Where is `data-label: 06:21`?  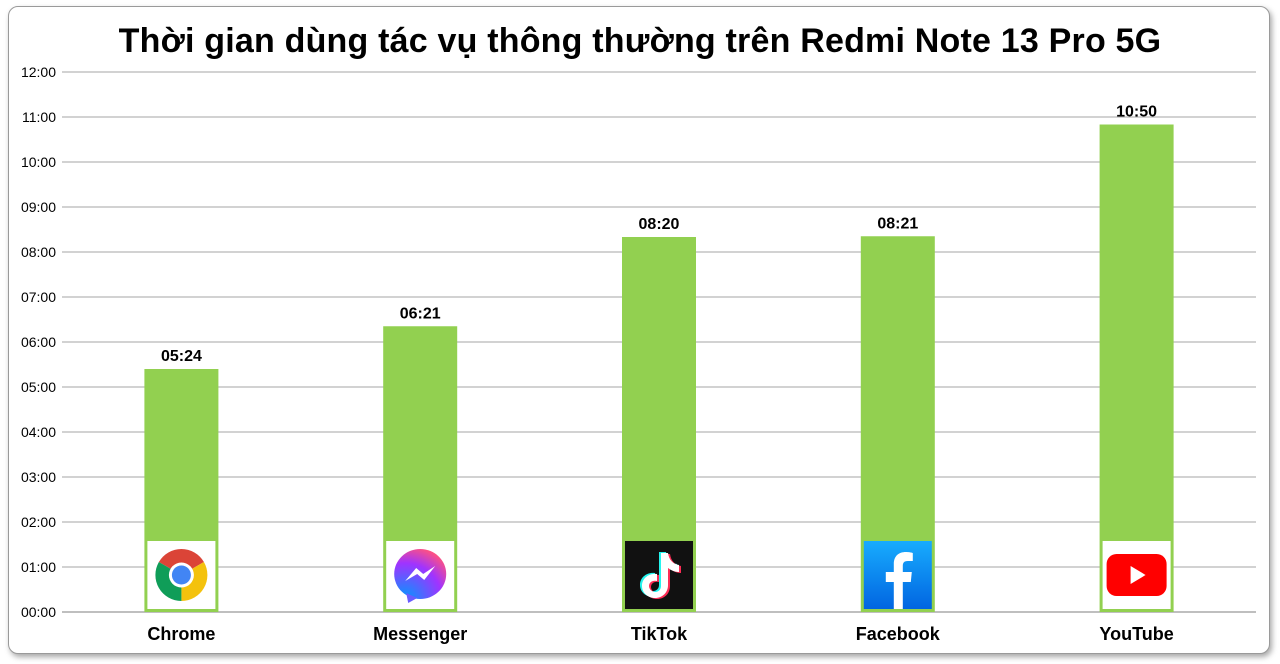 data-label: 06:21 is located at coordinates (420, 313).